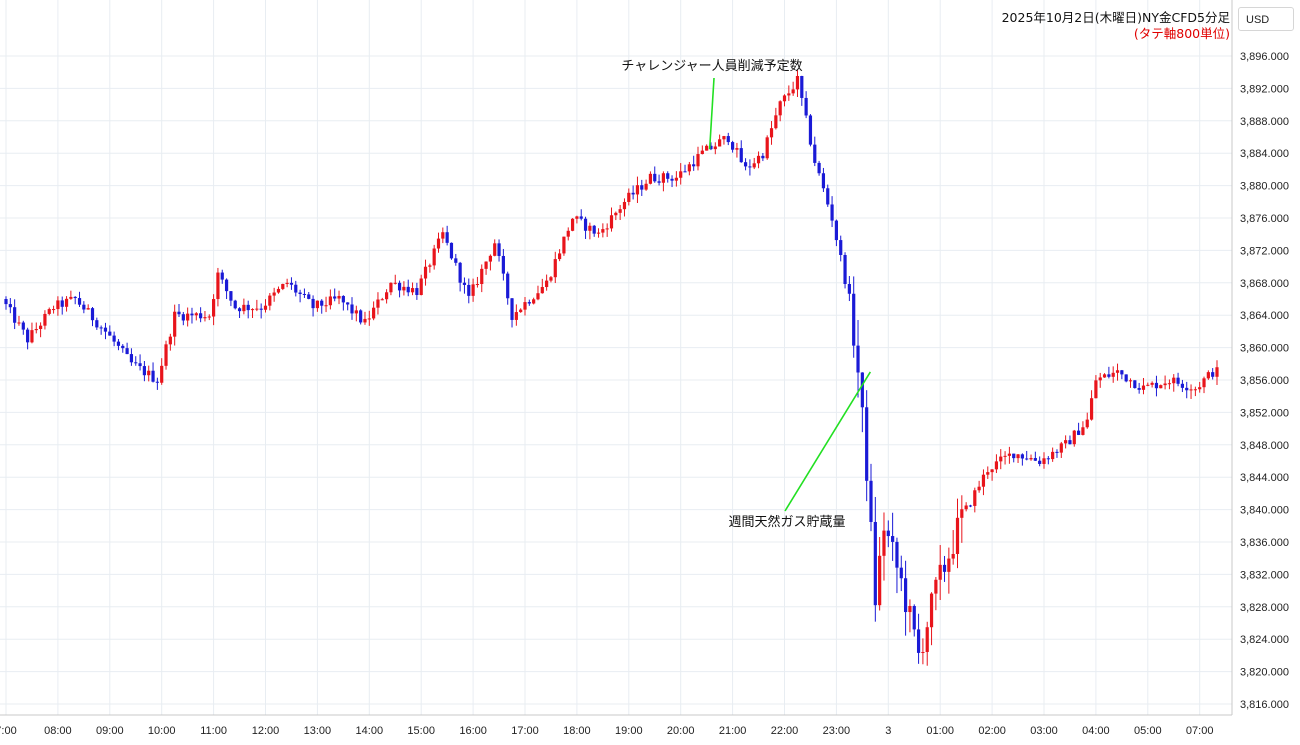 The image size is (1300, 745). What do you see at coordinates (8, 731) in the screenshot?
I see `time-tick-label: 7:00` at bounding box center [8, 731].